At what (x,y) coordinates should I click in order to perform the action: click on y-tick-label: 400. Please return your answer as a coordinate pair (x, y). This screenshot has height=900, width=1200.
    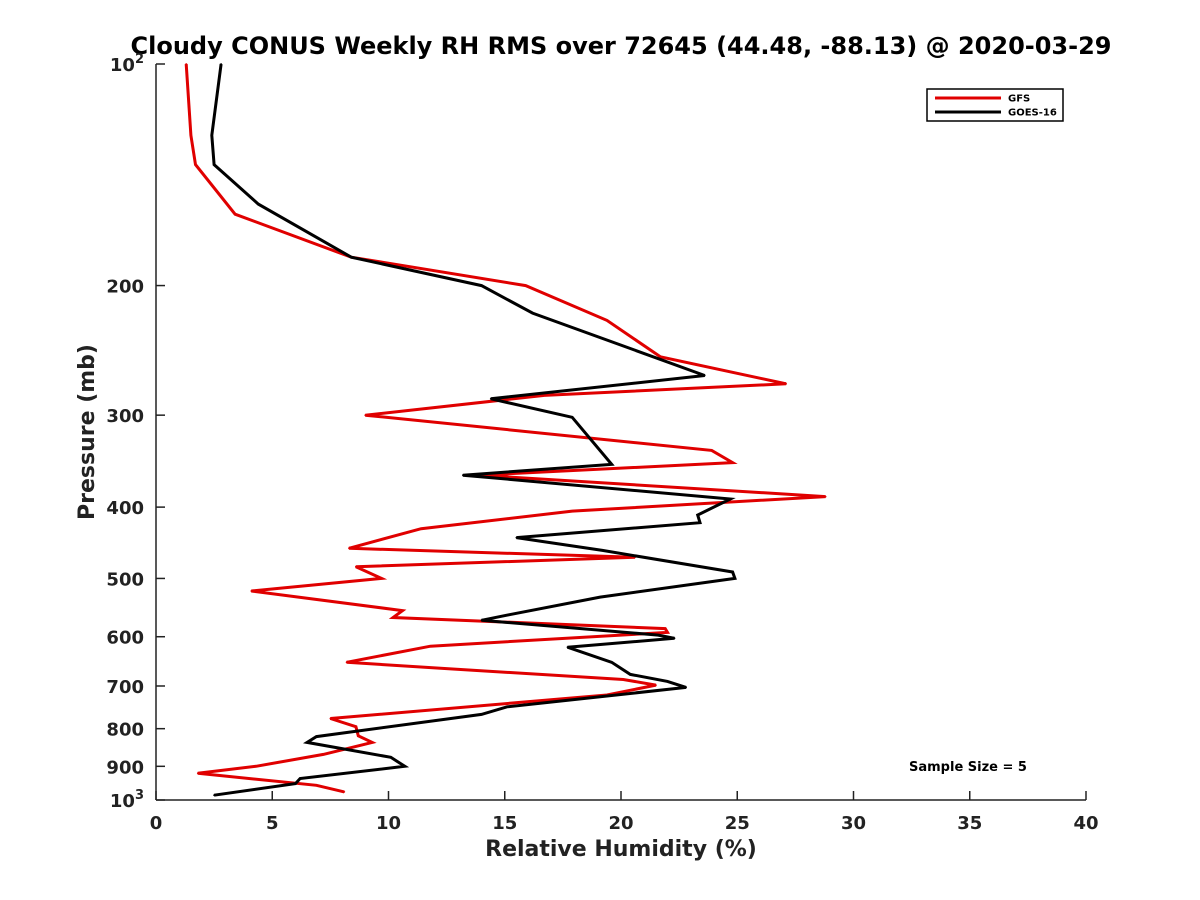
    Looking at the image, I should click on (125, 508).